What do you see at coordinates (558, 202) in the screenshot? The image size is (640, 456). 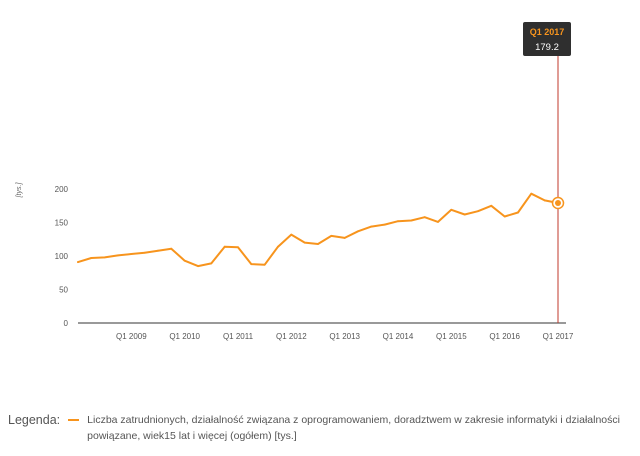 I see `highlighted-point` at bounding box center [558, 202].